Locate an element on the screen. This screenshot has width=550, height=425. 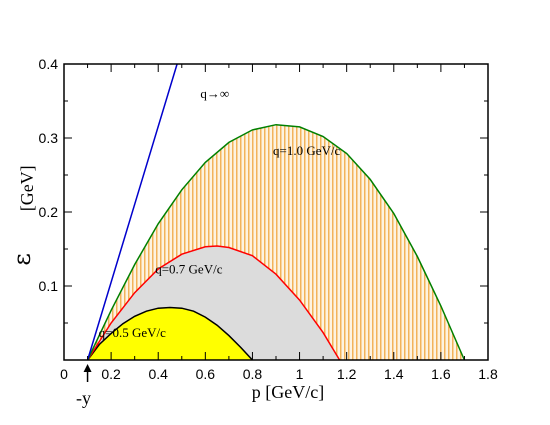
series-line-q is located at coordinates (132, 212).